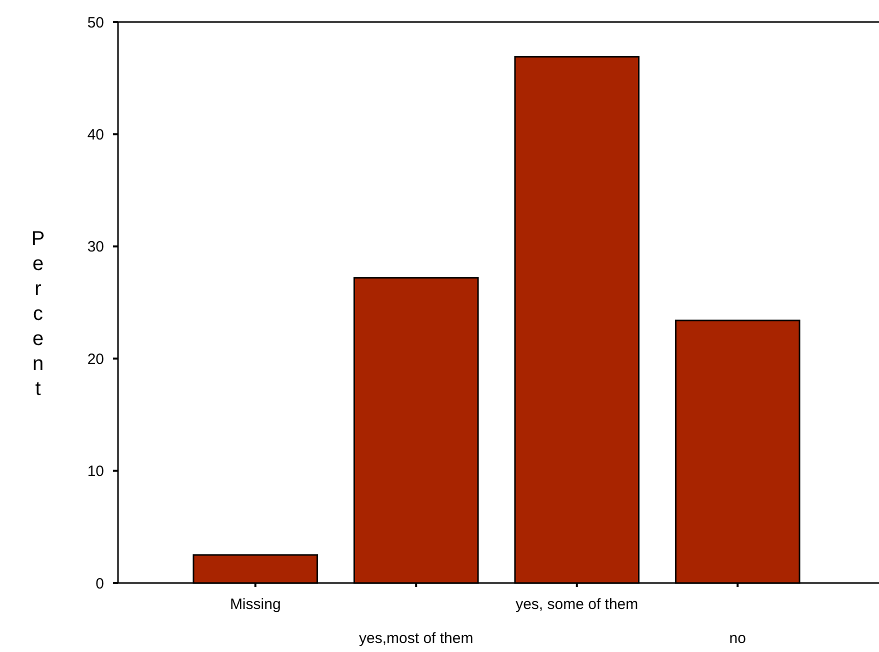 The height and width of the screenshot is (652, 879). What do you see at coordinates (255, 604) in the screenshot?
I see `x-tick-label: Missing` at bounding box center [255, 604].